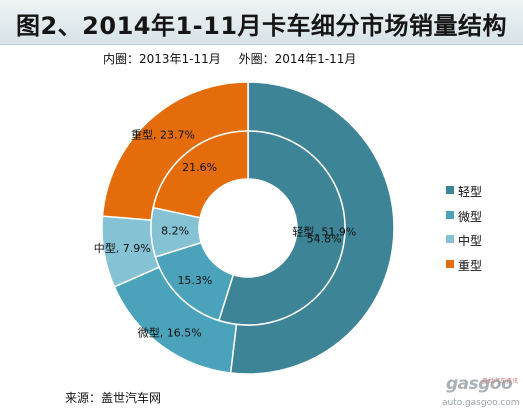 Image resolution: width=523 pixels, height=417 pixels. Describe the element at coordinates (113, 398) in the screenshot. I see `source-note: 来源：盖世汽车网` at that location.